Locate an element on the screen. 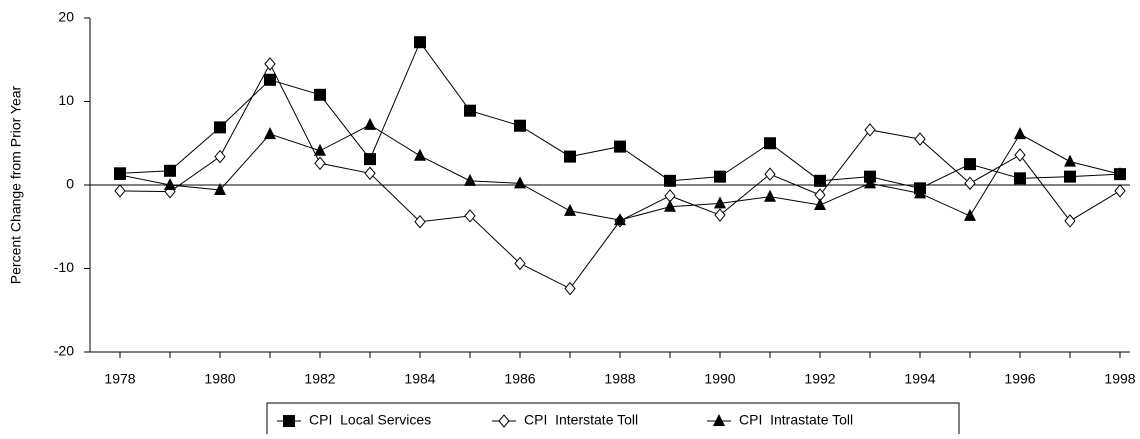  legend-box is located at coordinates (613, 420).